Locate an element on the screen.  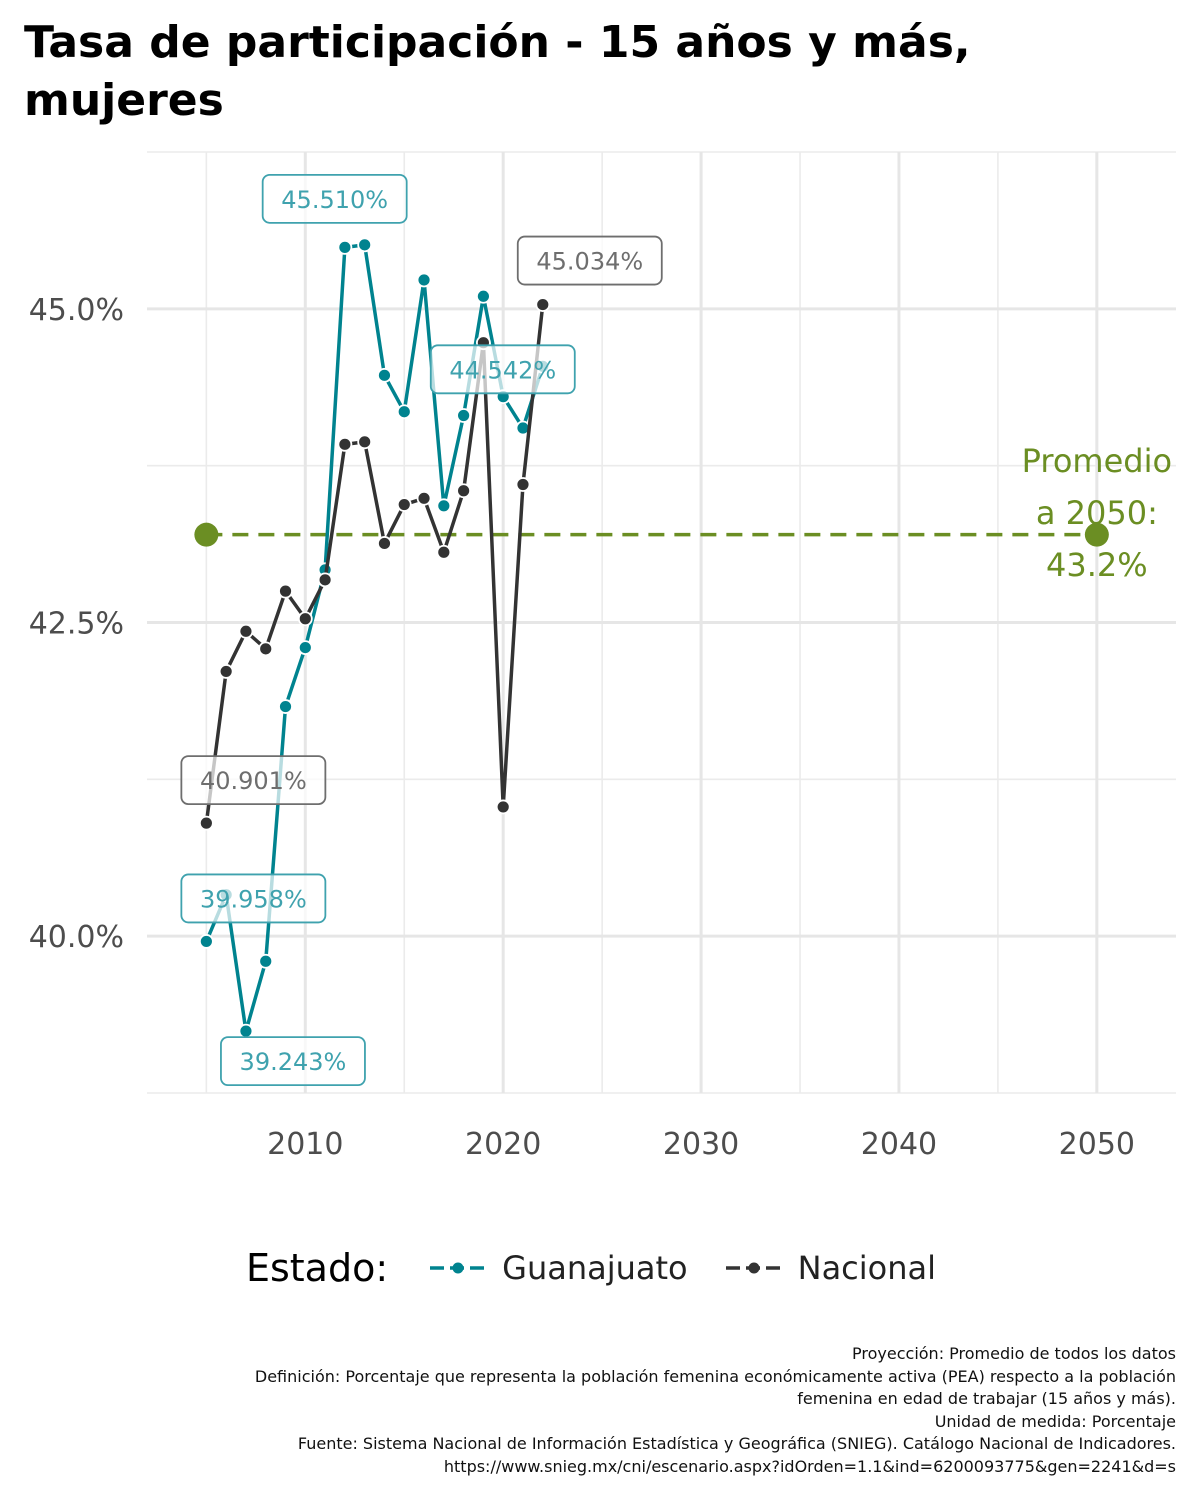
x-tick-label: 2040 is located at coordinates (899, 1144).